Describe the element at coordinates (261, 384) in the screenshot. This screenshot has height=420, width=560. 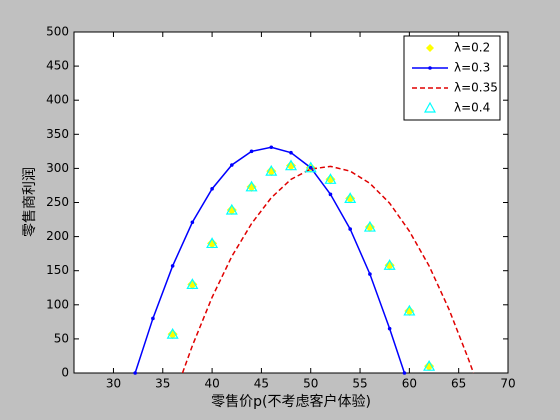
I see `x-tick-label: 45` at that location.